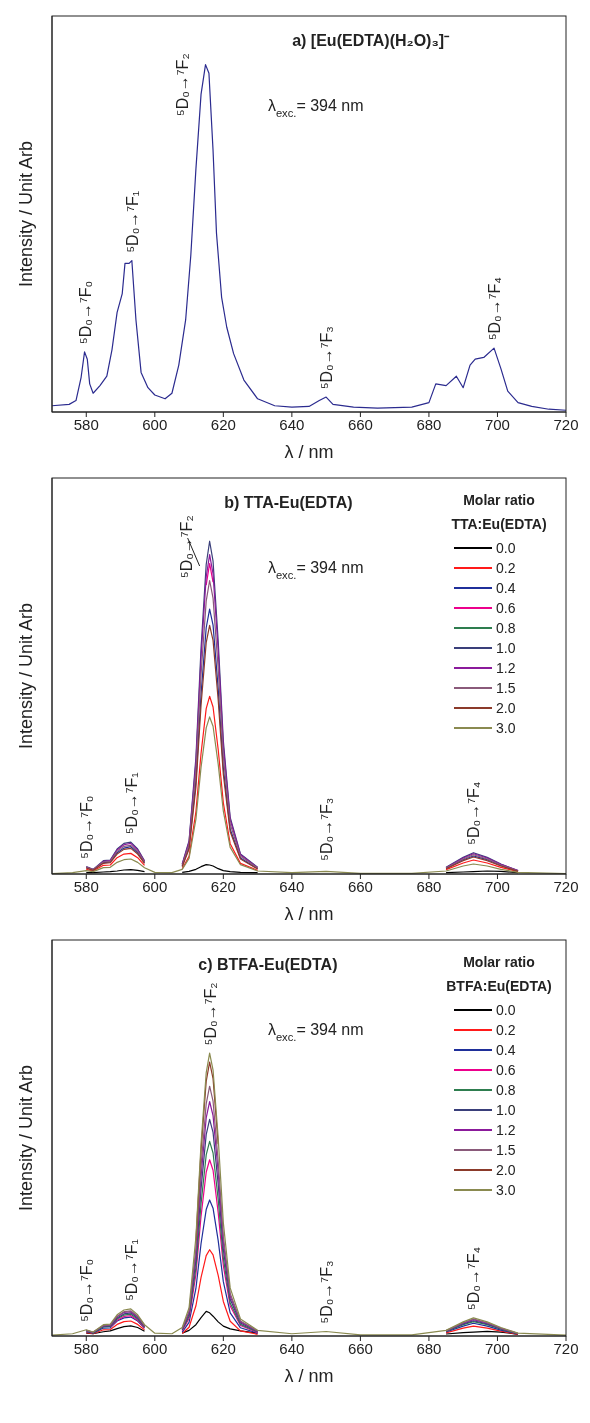 Image resolution: width=590 pixels, height=1423 pixels. What do you see at coordinates (371, 40) in the screenshot?
I see `chart-title: a) [Eu(EDTA)(H₂O)₃]⁻` at bounding box center [371, 40].